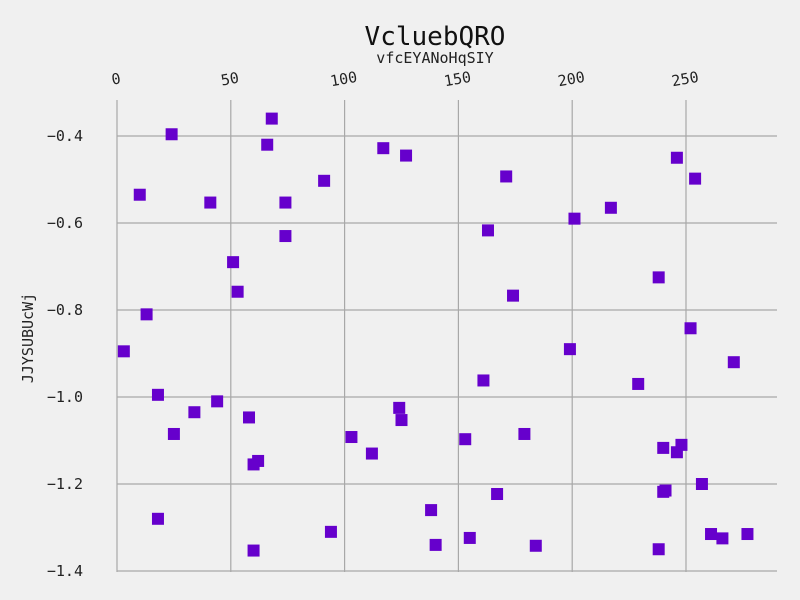  Describe the element at coordinates (65, 397) in the screenshot. I see `y-tick-label: −1.0` at that location.